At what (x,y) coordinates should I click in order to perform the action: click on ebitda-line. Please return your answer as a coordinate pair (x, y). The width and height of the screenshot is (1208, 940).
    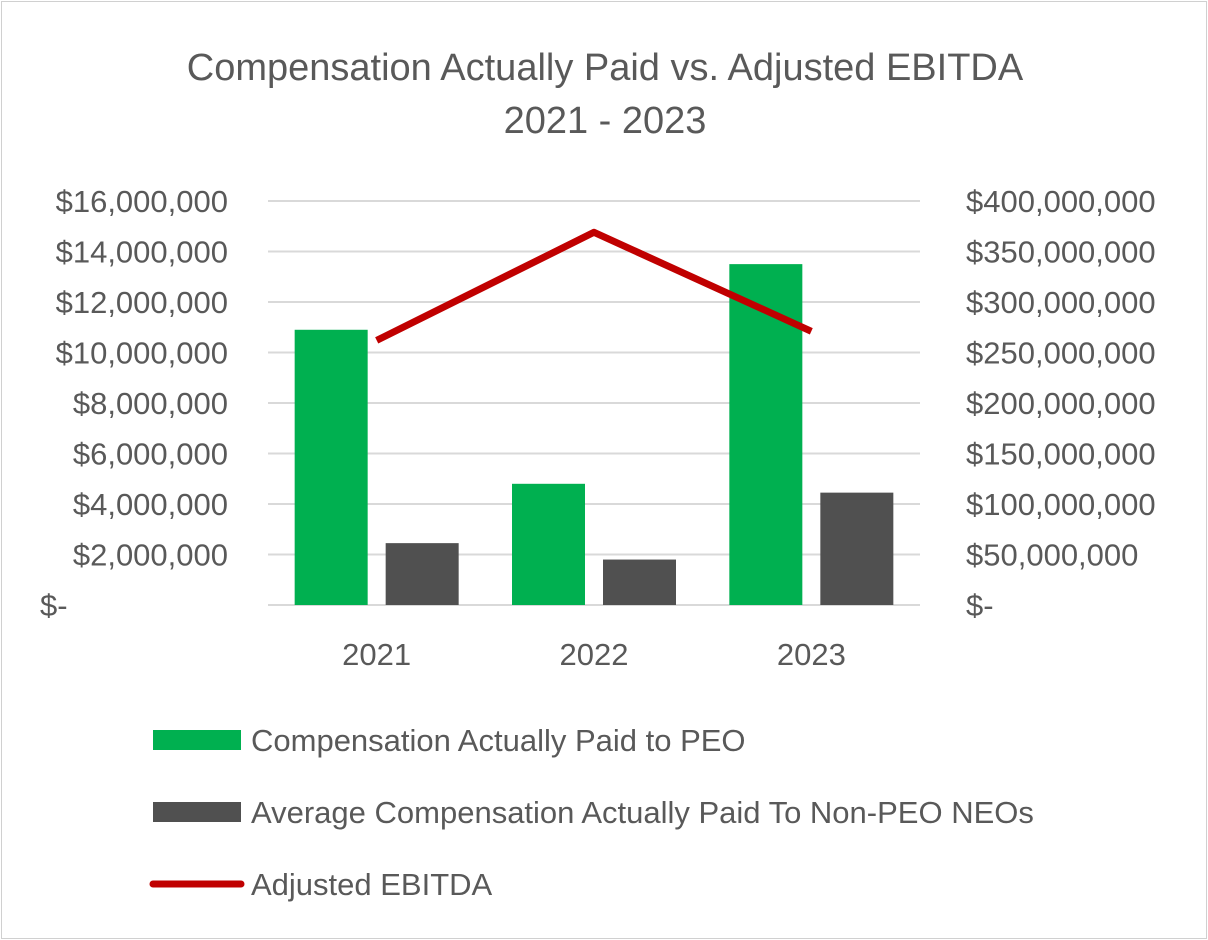
    Looking at the image, I should click on (594, 286).